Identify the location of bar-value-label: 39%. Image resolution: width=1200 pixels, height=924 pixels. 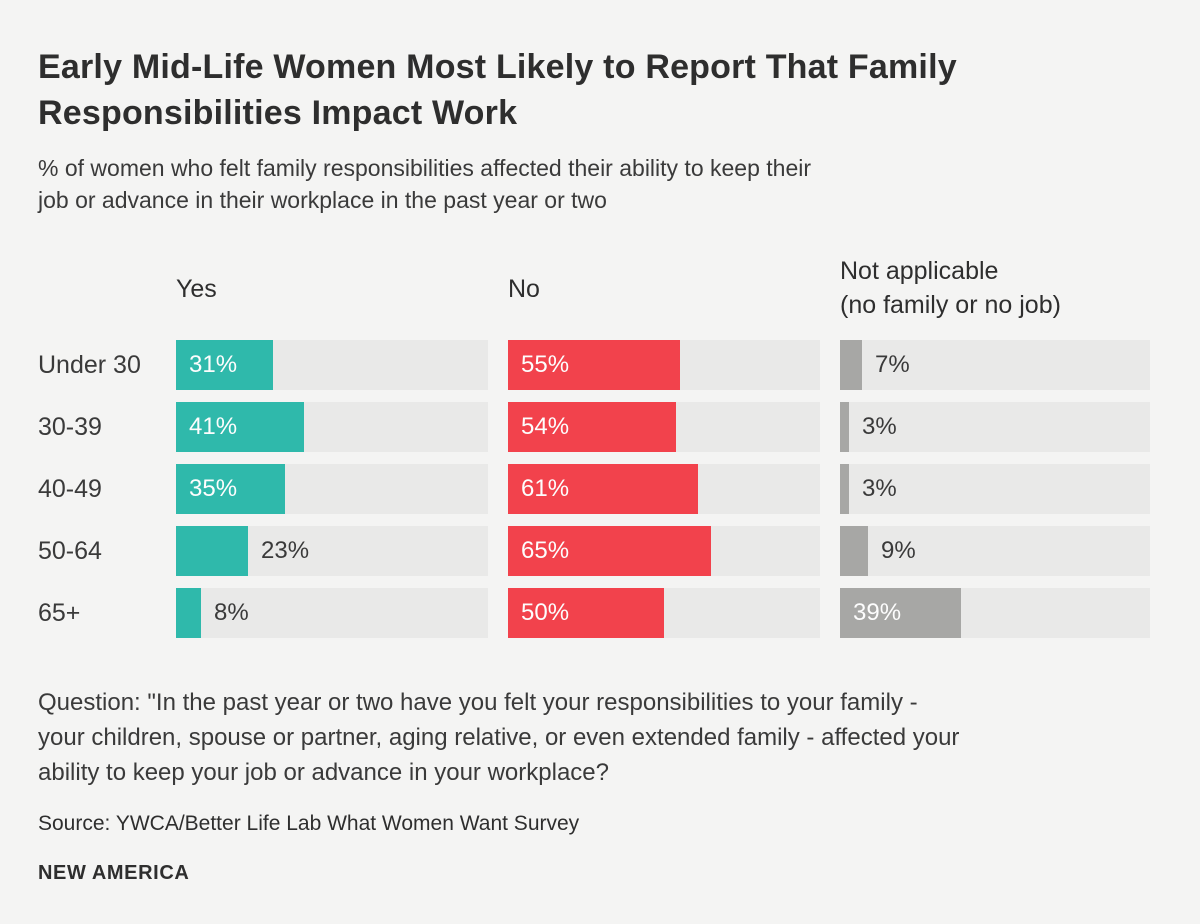
(877, 612).